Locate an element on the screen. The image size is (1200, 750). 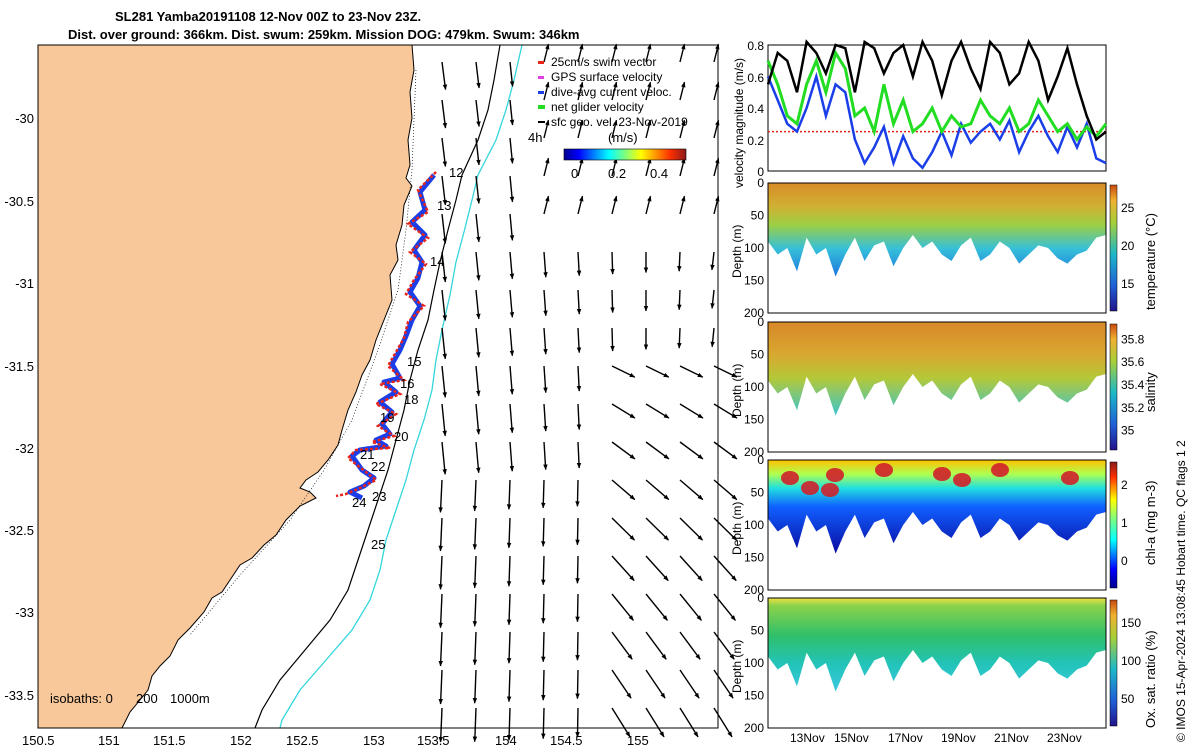
salinity-cb-tick-35.4: 35.4 is located at coordinates (1133, 385).